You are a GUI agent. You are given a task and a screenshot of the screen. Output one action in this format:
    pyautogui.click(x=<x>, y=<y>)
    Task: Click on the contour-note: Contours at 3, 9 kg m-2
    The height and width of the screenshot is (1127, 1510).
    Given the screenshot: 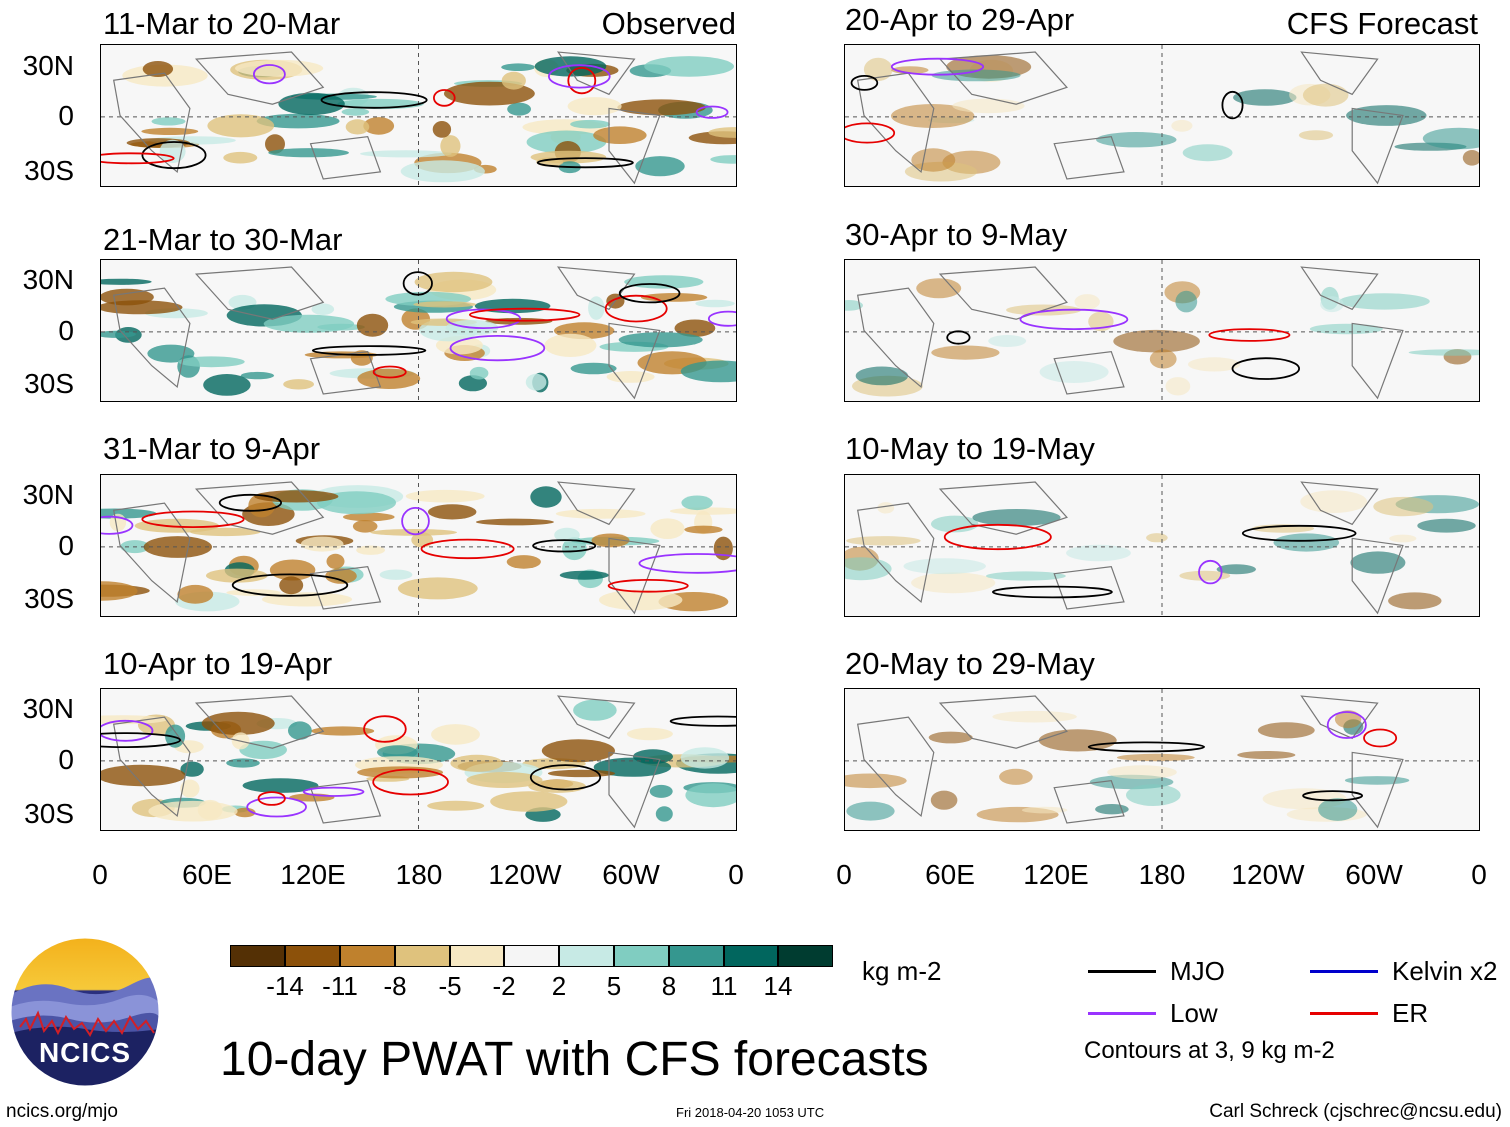 What is the action you would take?
    pyautogui.click(x=1209, y=1050)
    